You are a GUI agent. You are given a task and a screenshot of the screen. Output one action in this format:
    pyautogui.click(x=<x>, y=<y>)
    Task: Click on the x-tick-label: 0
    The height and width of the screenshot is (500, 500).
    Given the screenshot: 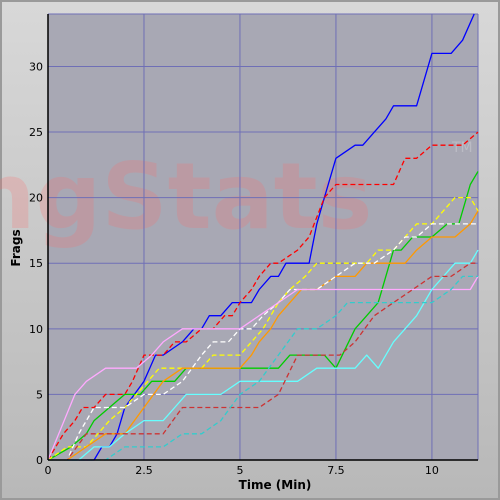 What is the action you would take?
    pyautogui.click(x=48, y=470)
    